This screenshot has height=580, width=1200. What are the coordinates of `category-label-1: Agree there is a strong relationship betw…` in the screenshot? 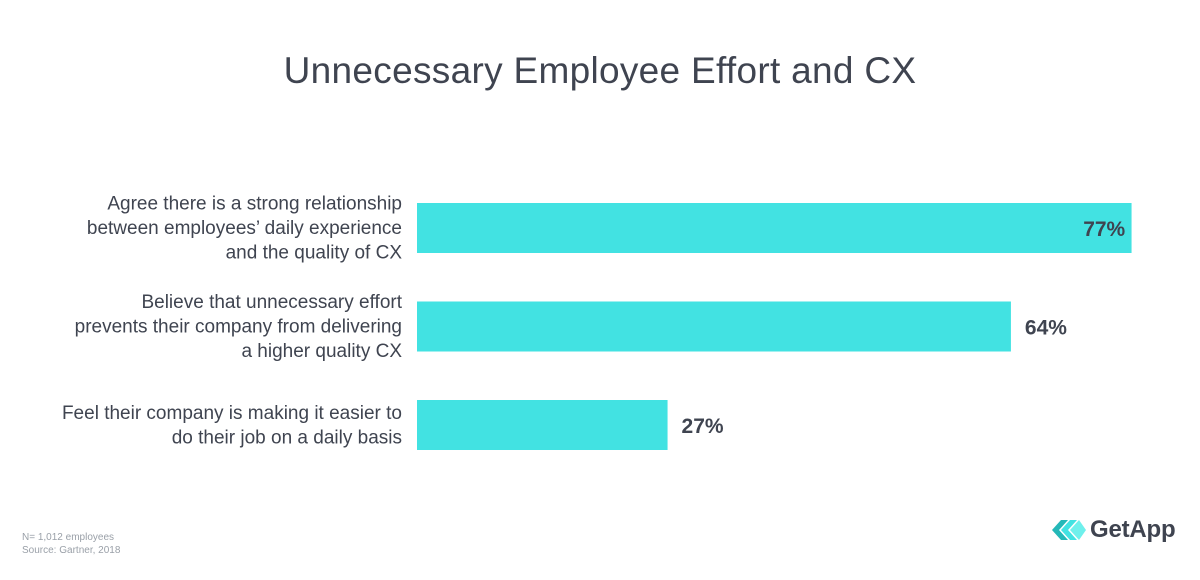 It's located at (244, 229).